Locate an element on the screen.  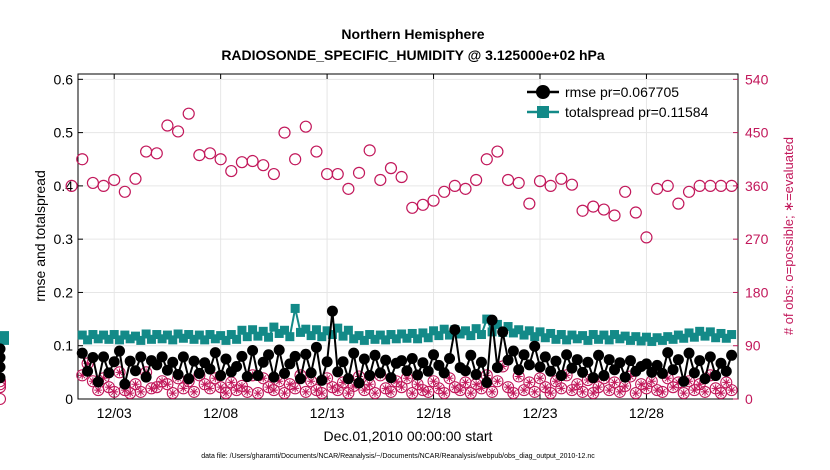
y2-tick-label: 270 is located at coordinates (757, 239).